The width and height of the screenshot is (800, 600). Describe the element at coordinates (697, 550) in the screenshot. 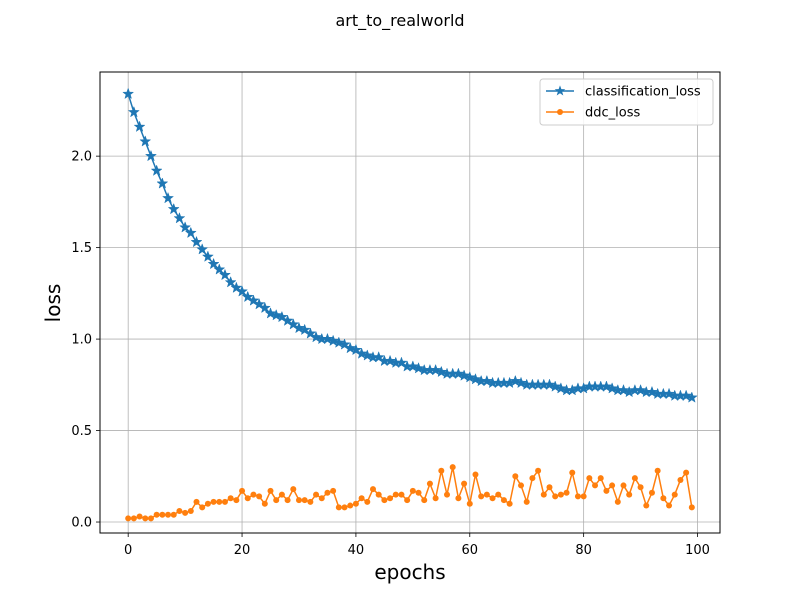

I see `x-tick-label: 100` at that location.